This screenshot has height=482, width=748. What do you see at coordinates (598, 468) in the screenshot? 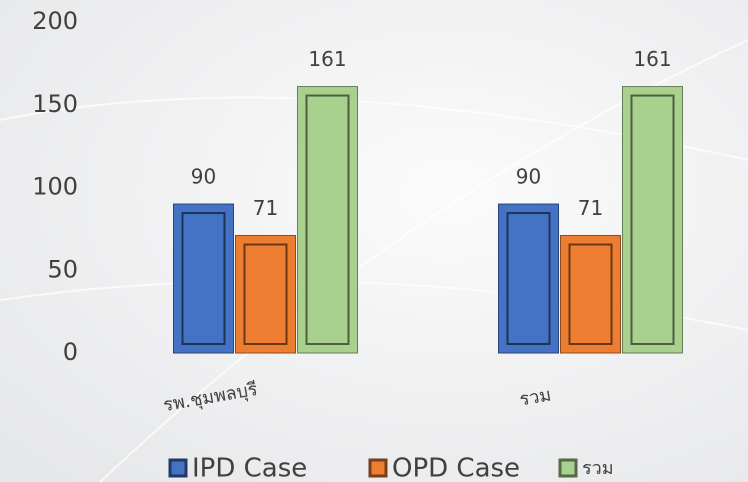
I see `legend-label: รวม` at bounding box center [598, 468].